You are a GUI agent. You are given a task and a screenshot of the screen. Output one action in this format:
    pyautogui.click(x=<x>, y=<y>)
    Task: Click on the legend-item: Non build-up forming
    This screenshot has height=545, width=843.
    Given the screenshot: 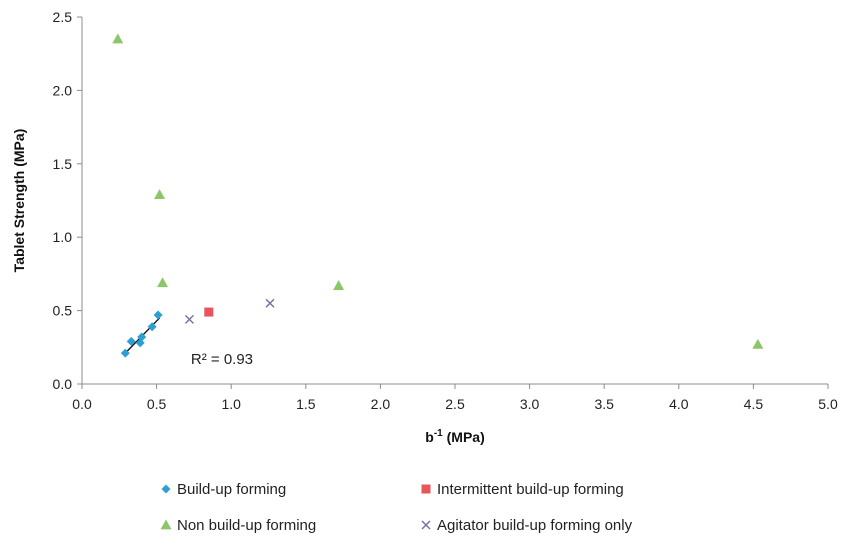 What is the action you would take?
    pyautogui.click(x=238, y=525)
    